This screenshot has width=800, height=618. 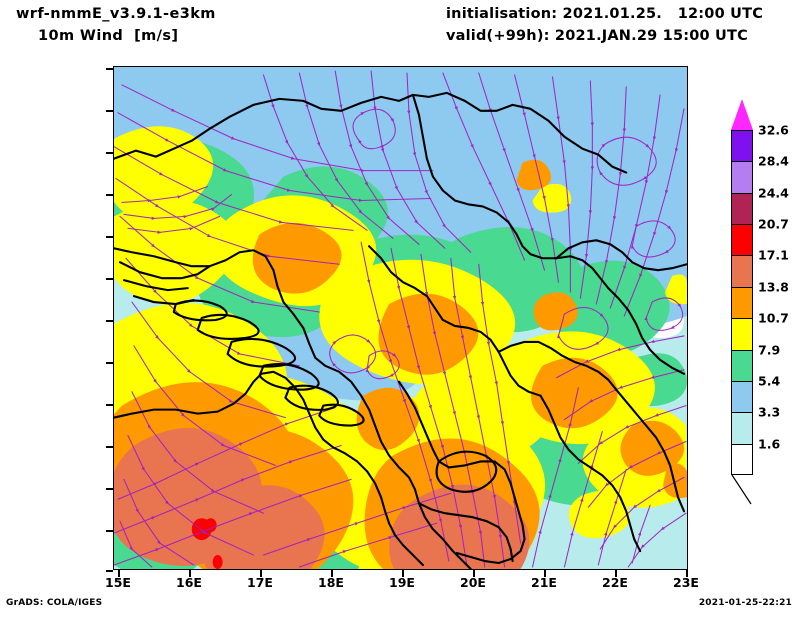 What do you see at coordinates (118, 582) in the screenshot?
I see `x-tick-label: 15E` at bounding box center [118, 582].